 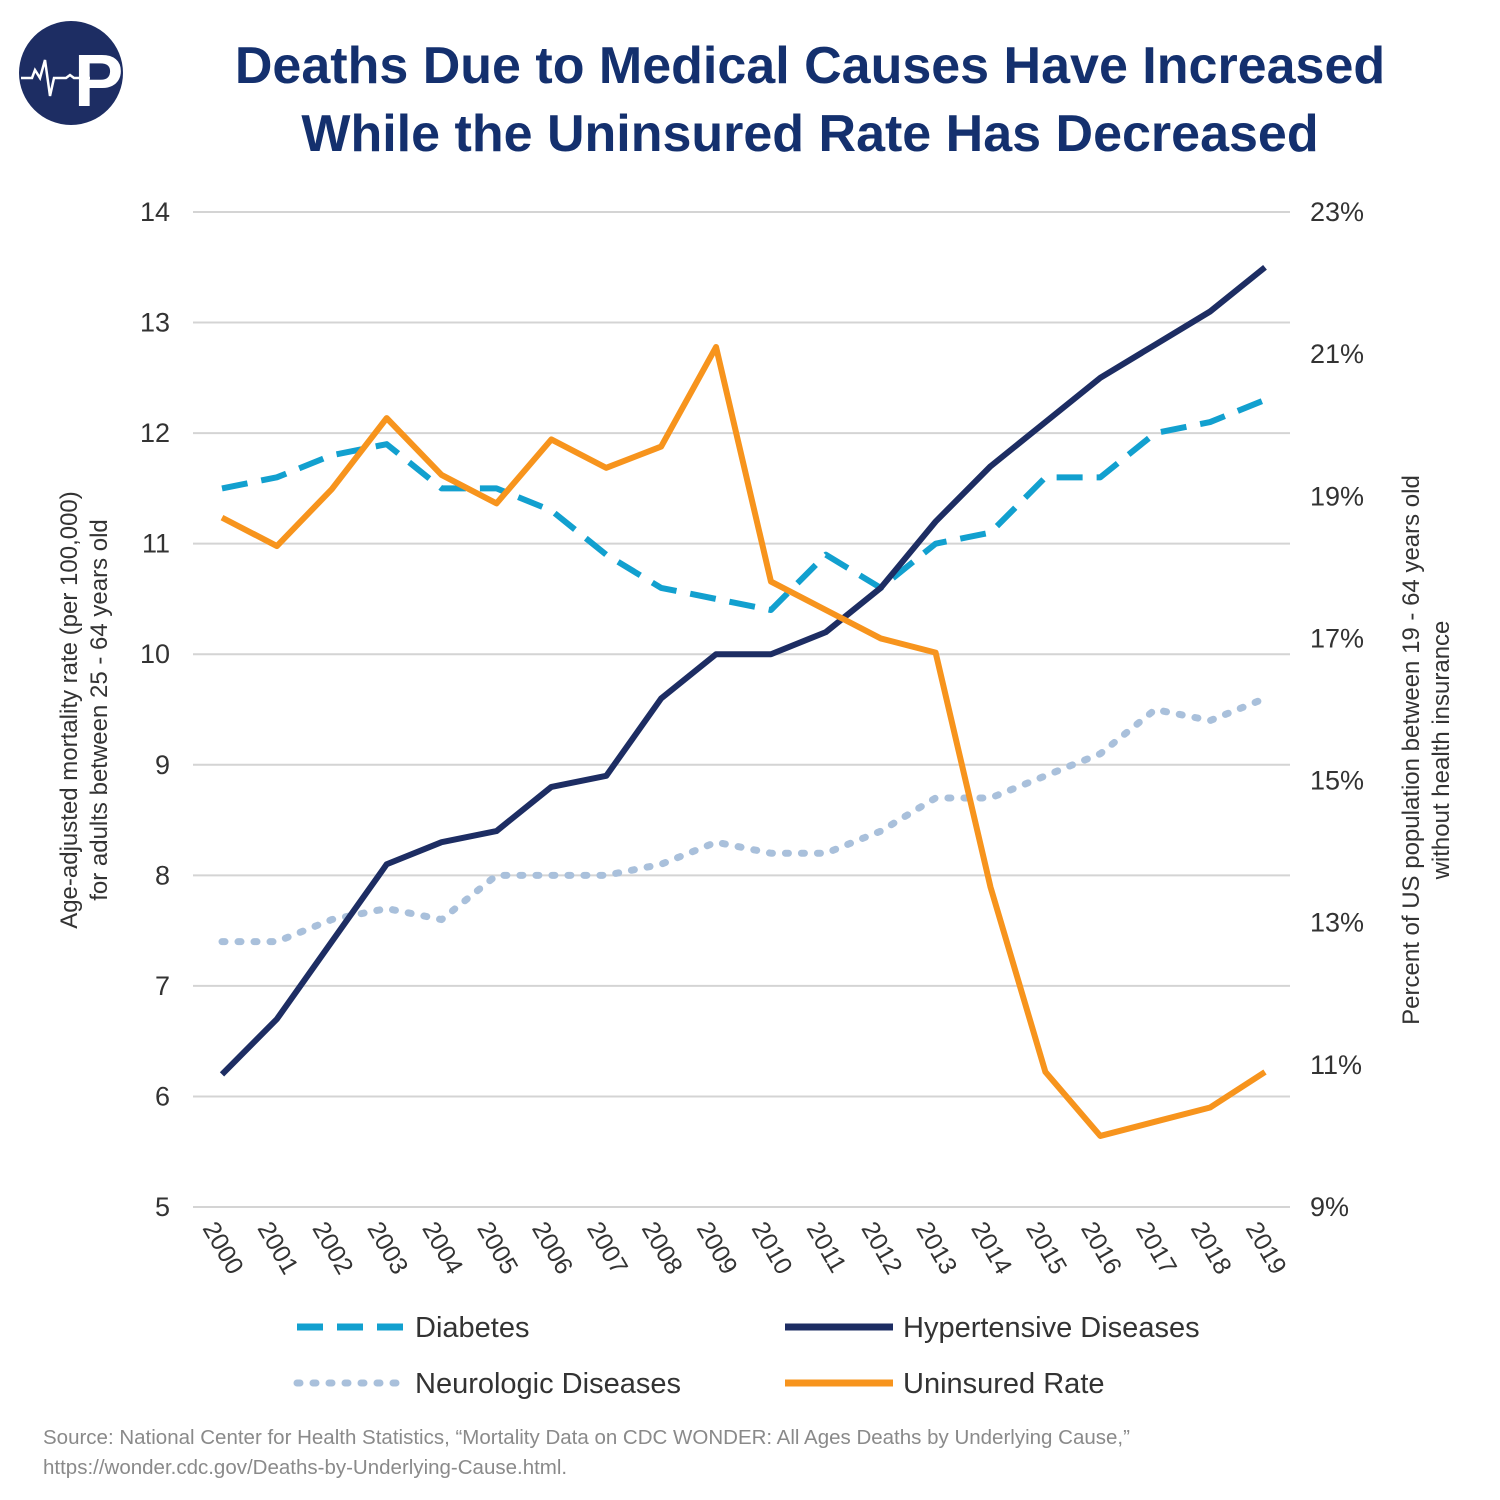 What do you see at coordinates (162, 765) in the screenshot?
I see `y-tick-label: 9` at bounding box center [162, 765].